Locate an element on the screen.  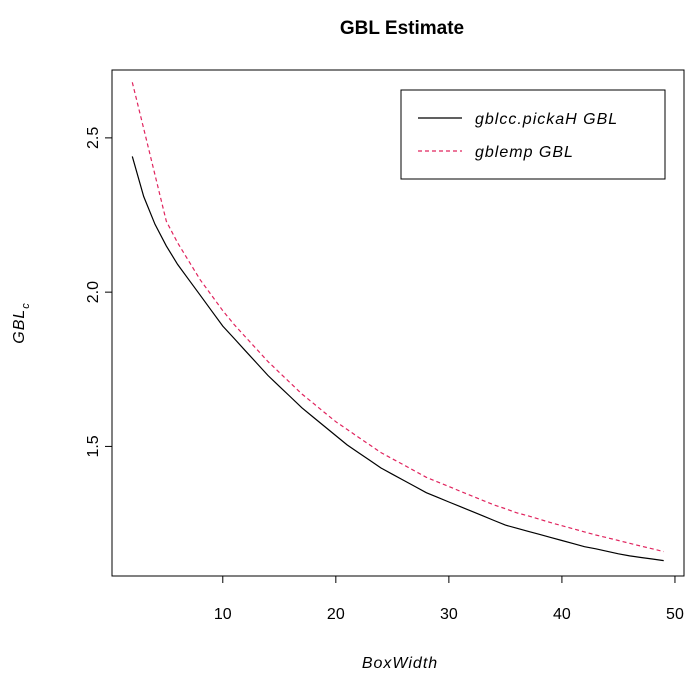
y-axis-label-main: GBL is located at coordinates (19, 326).